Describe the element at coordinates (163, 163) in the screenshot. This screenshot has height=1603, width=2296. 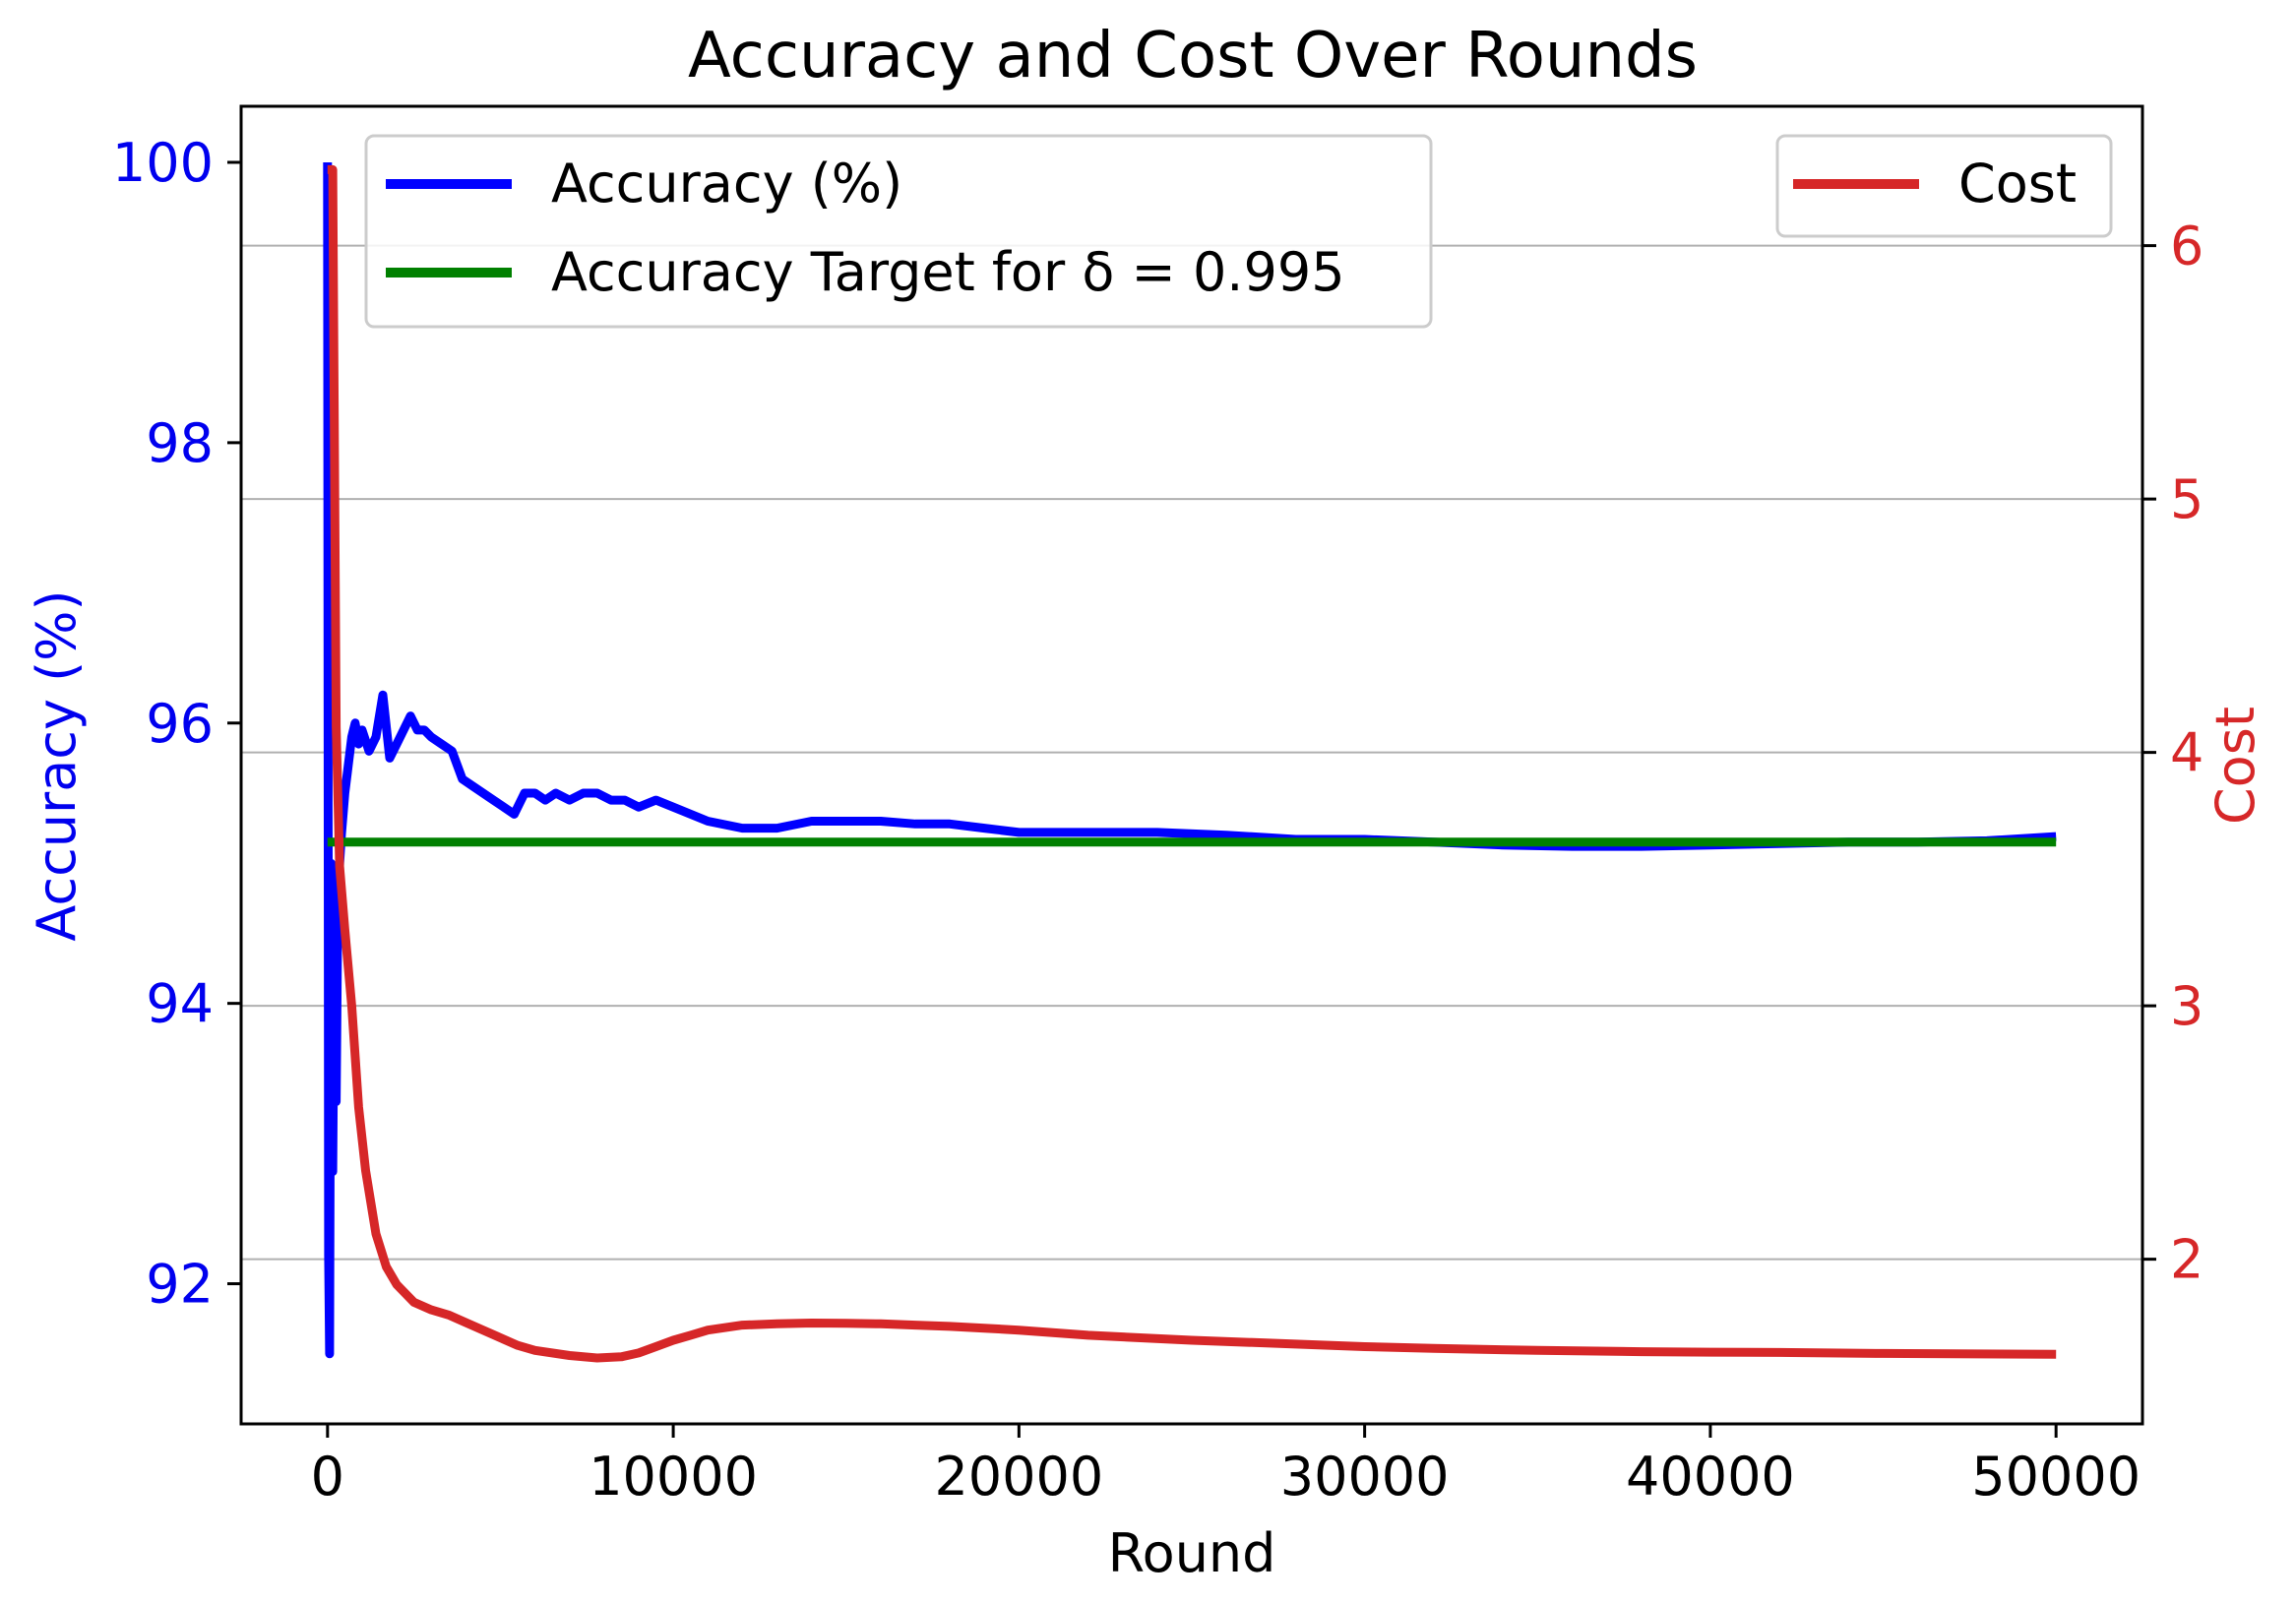
I see `y-left-tick-label: 100` at that location.